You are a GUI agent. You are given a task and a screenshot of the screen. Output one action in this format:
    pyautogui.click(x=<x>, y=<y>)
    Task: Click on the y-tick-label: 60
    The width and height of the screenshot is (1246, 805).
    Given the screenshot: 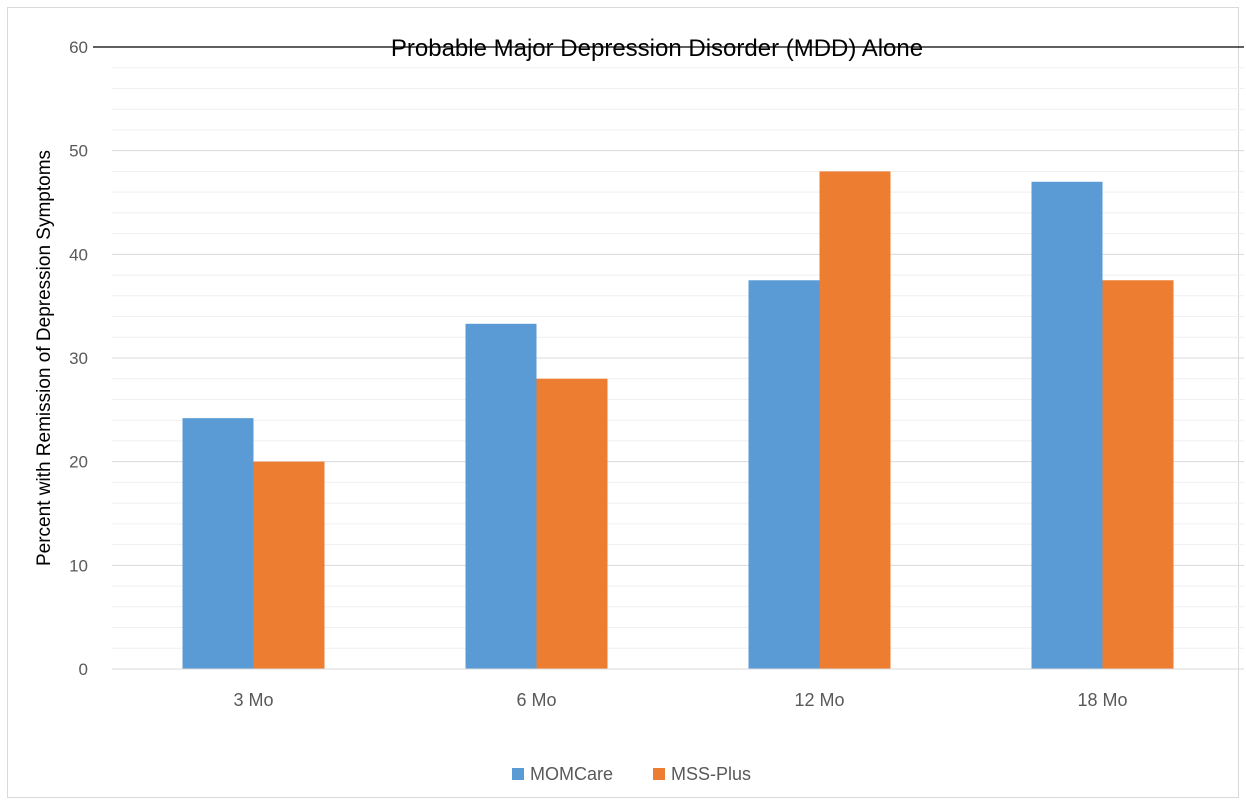 What is the action you would take?
    pyautogui.click(x=78, y=47)
    